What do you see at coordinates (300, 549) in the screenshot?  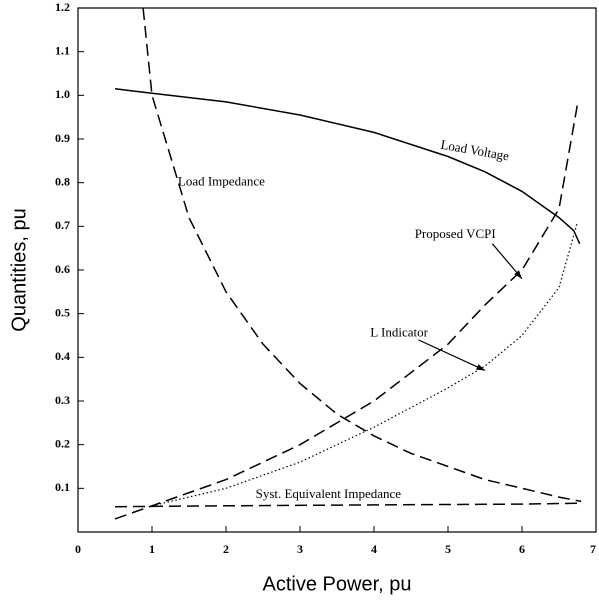 I see `x-tick-label: 3` at bounding box center [300, 549].